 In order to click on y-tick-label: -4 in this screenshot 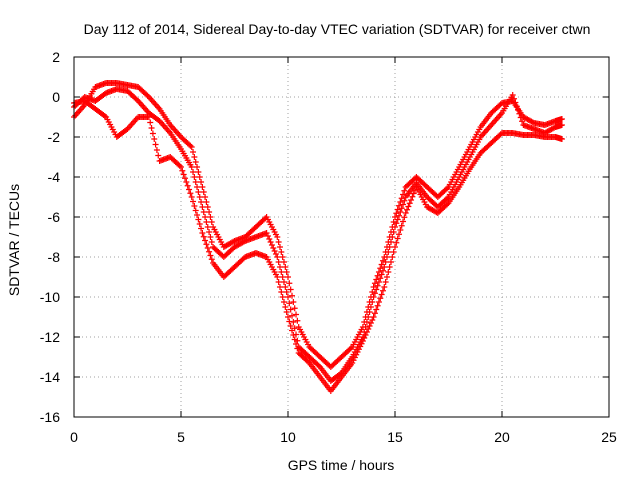, I will do `click(54, 177)`.